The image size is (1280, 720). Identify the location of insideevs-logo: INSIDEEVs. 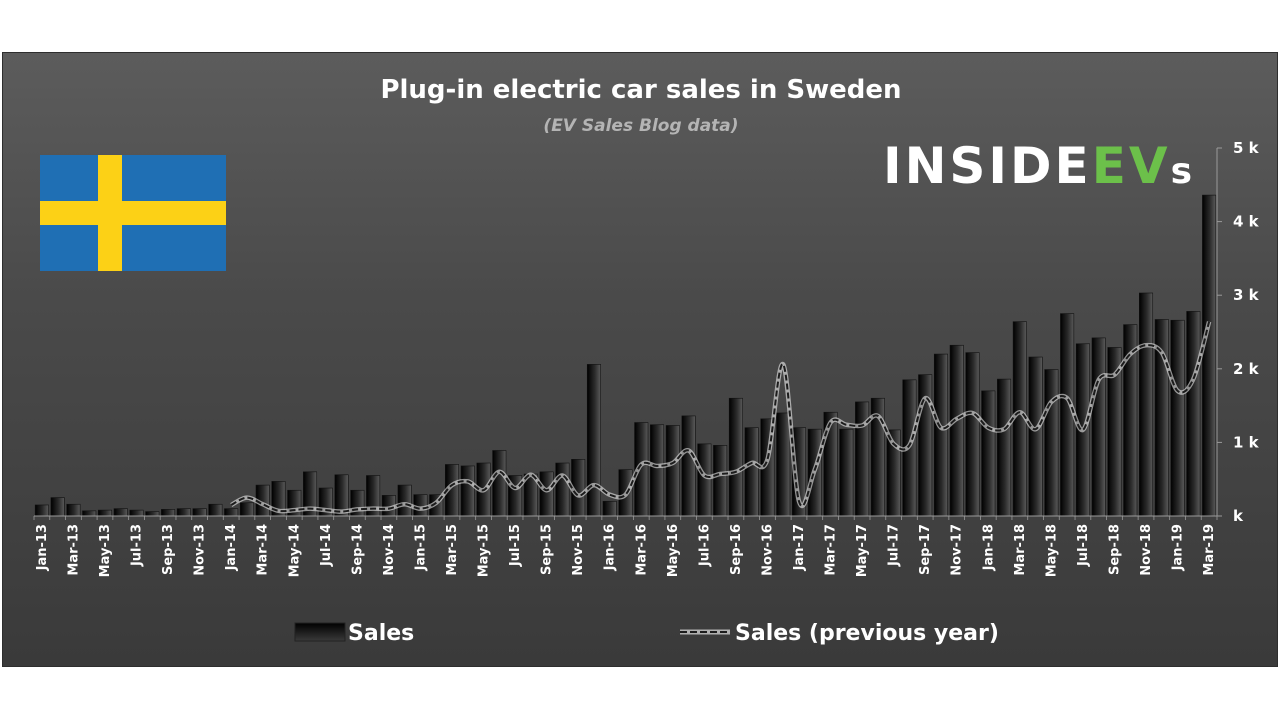
(1039, 166).